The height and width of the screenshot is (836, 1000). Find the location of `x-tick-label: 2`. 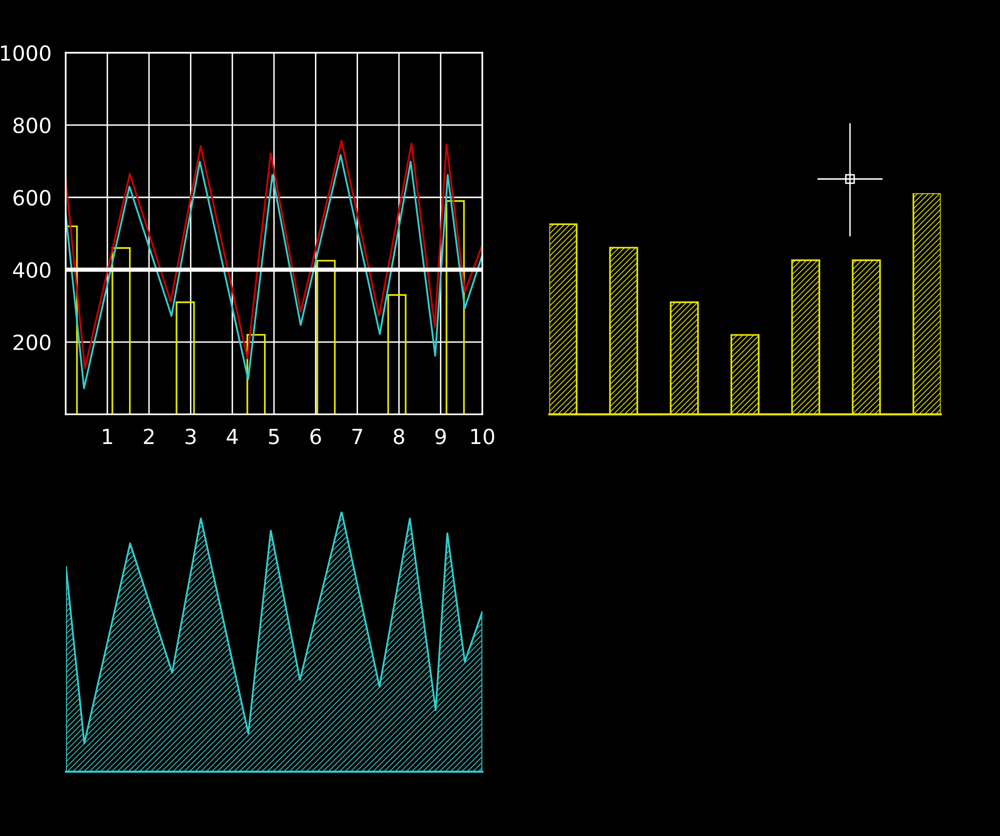

x-tick-label: 2 is located at coordinates (149, 436).